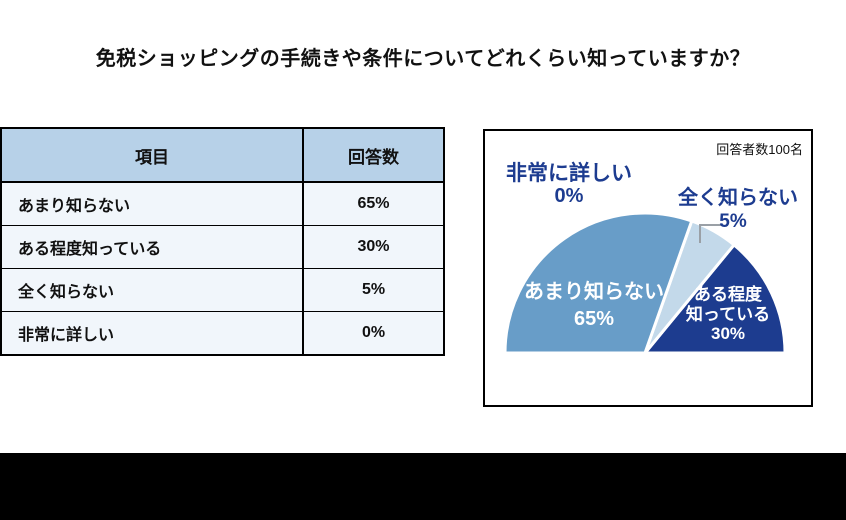 This screenshot has width=846, height=520. I want to click on pie-label-barely-know-text: あまり知らない, so click(594, 292).